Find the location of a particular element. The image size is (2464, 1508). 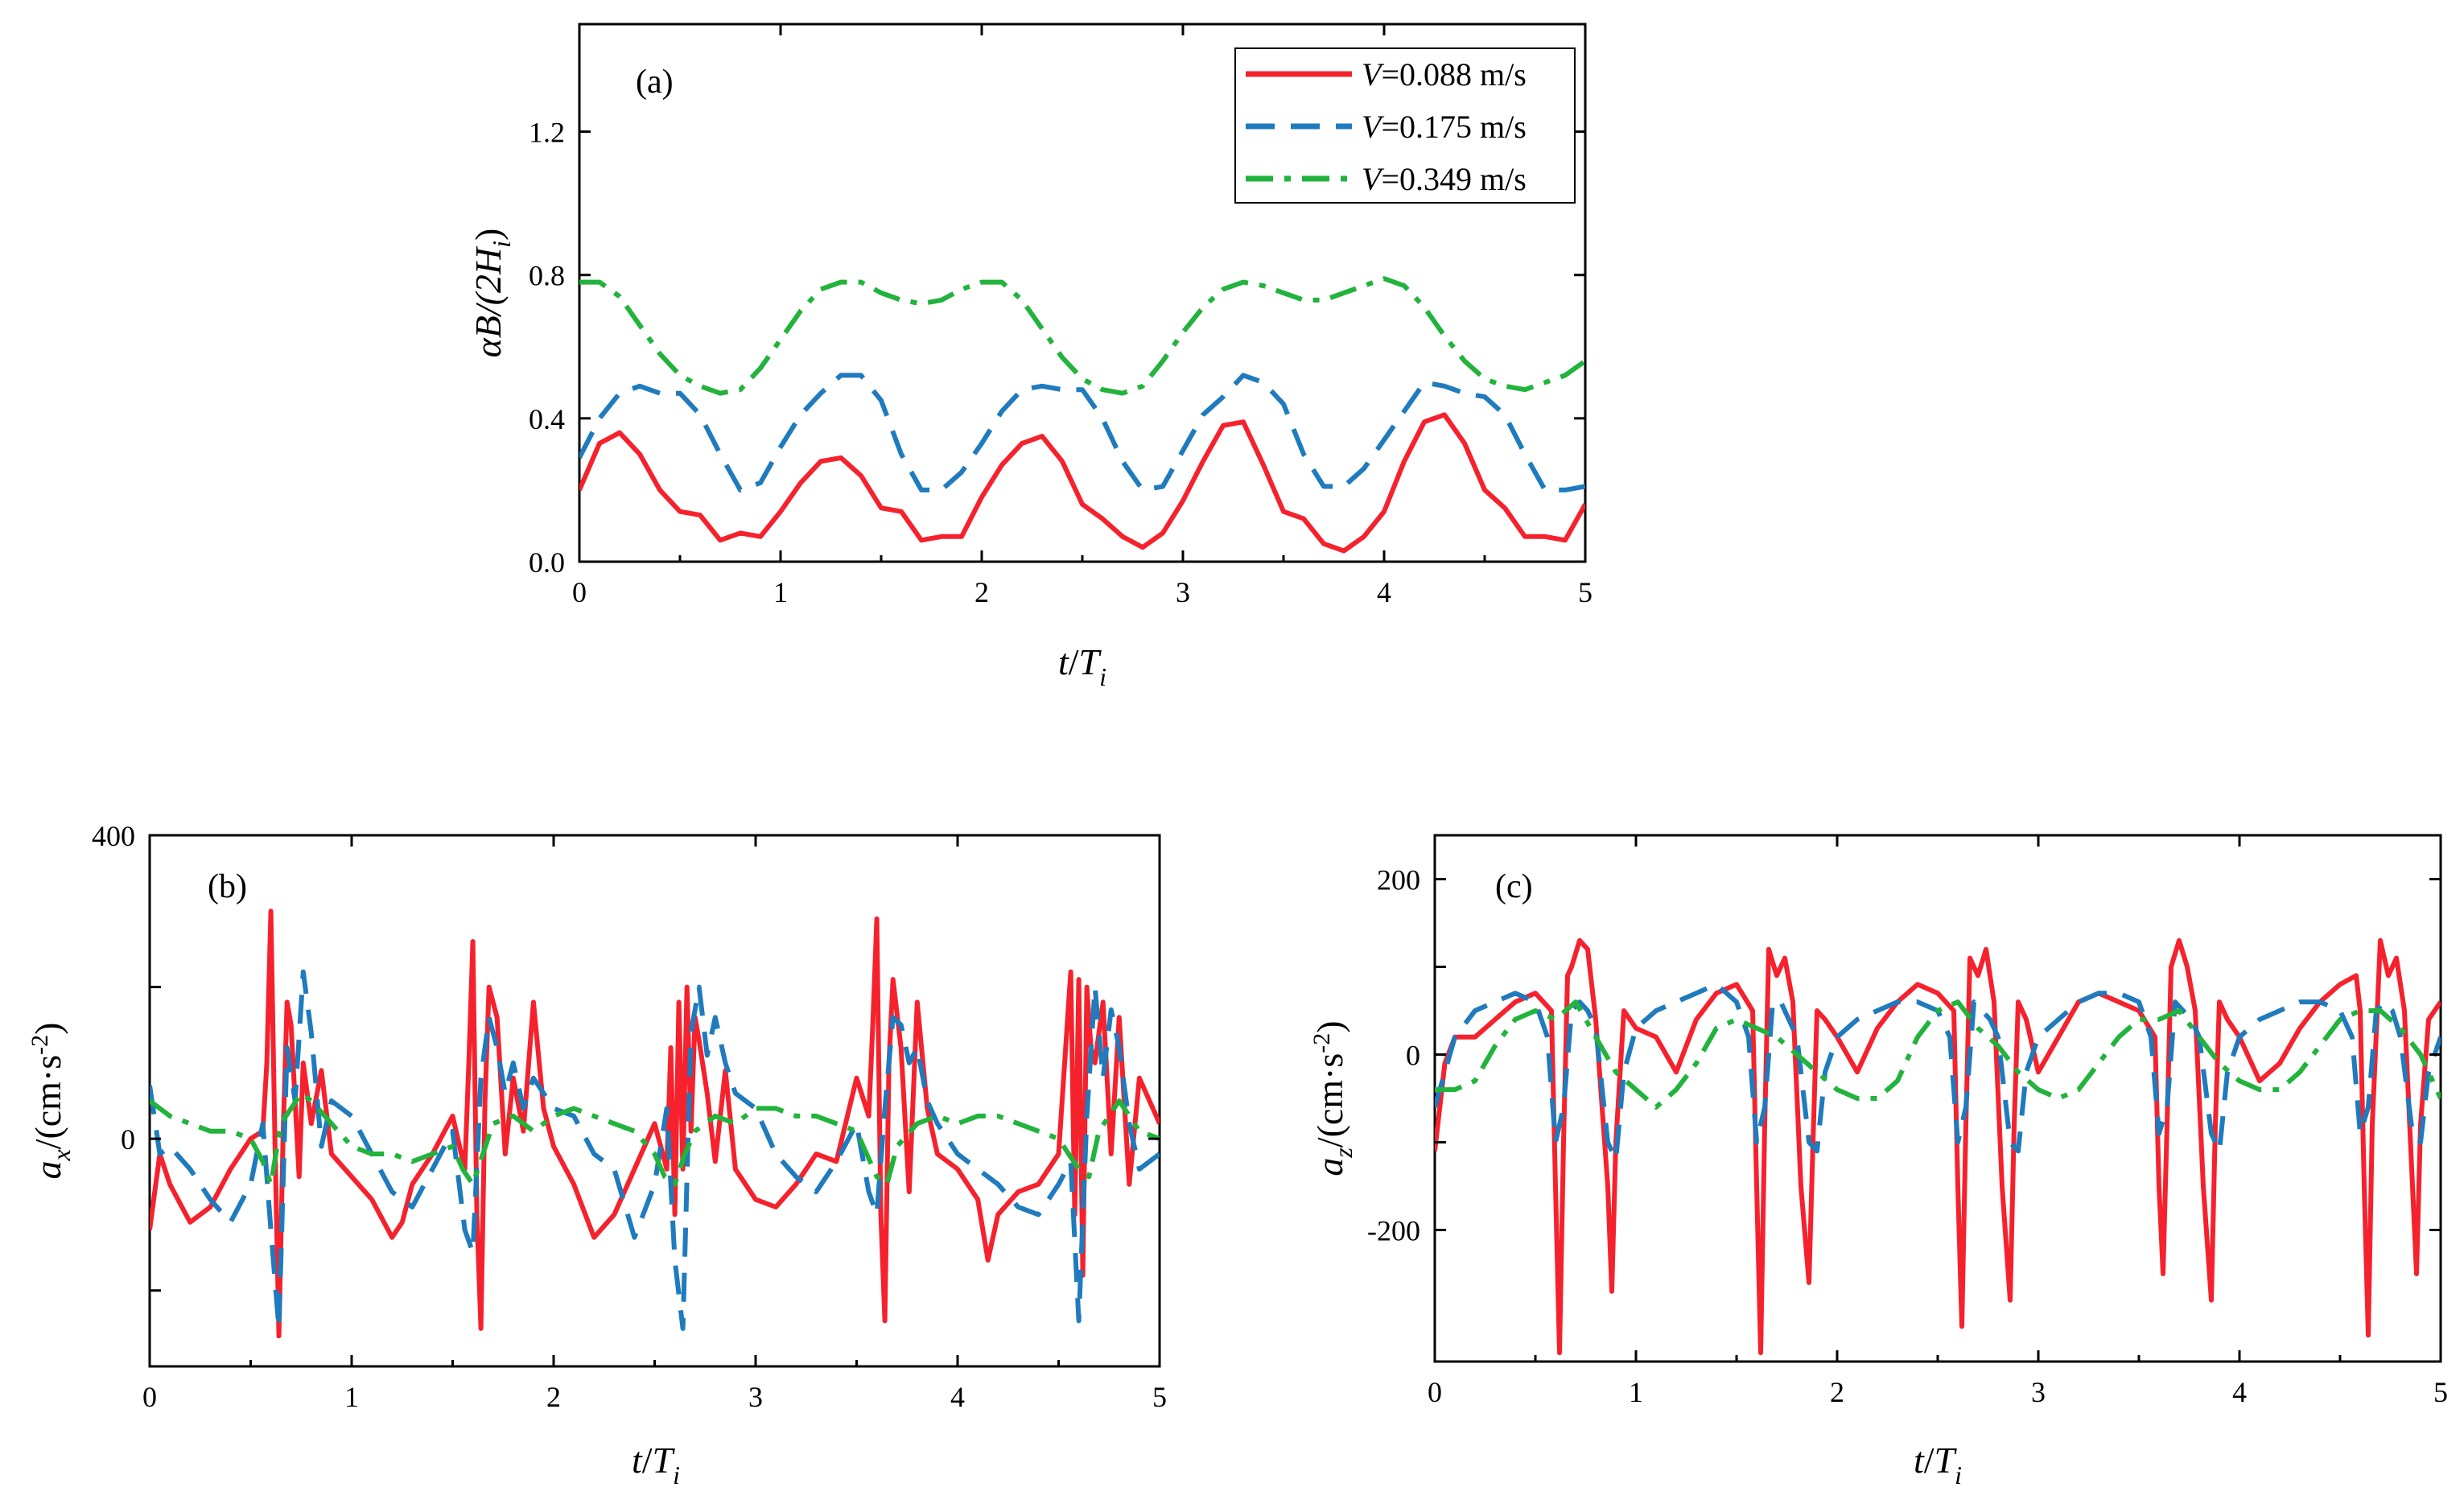

panel-c-y-tick-label: -200 is located at coordinates (1393, 1231).